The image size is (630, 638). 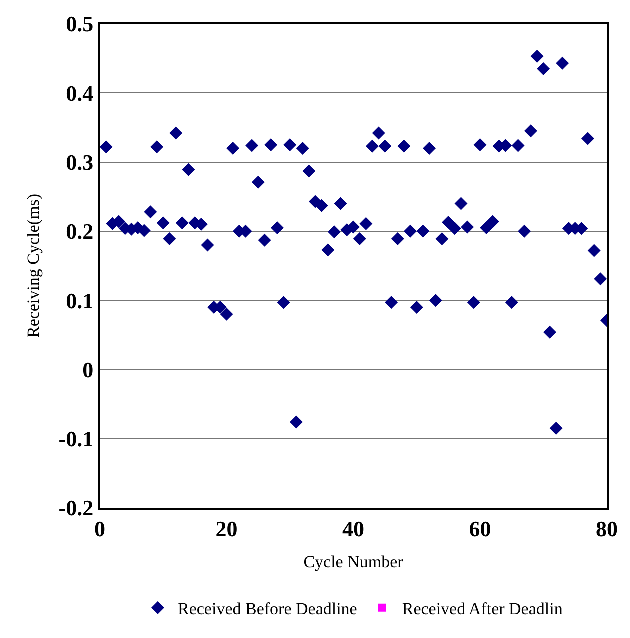 I want to click on y-tick-label: 0.1, so click(x=80, y=301).